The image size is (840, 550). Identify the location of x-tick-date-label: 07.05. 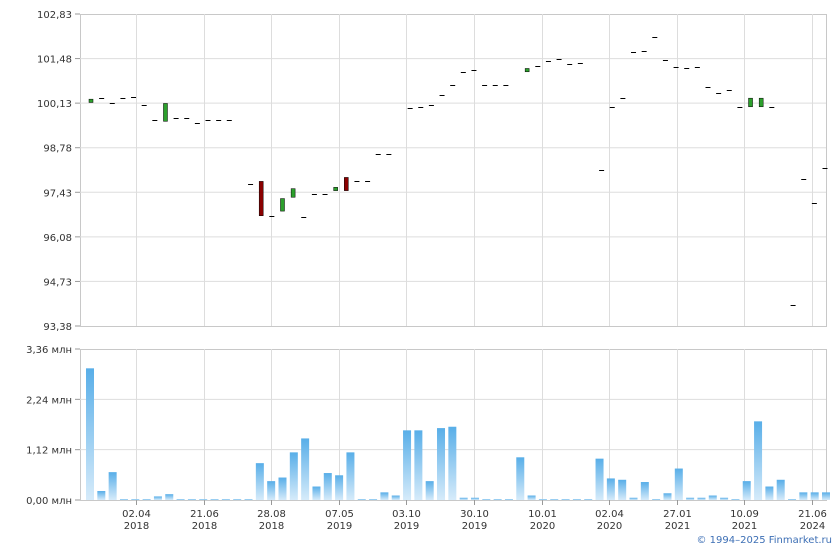
(339, 514).